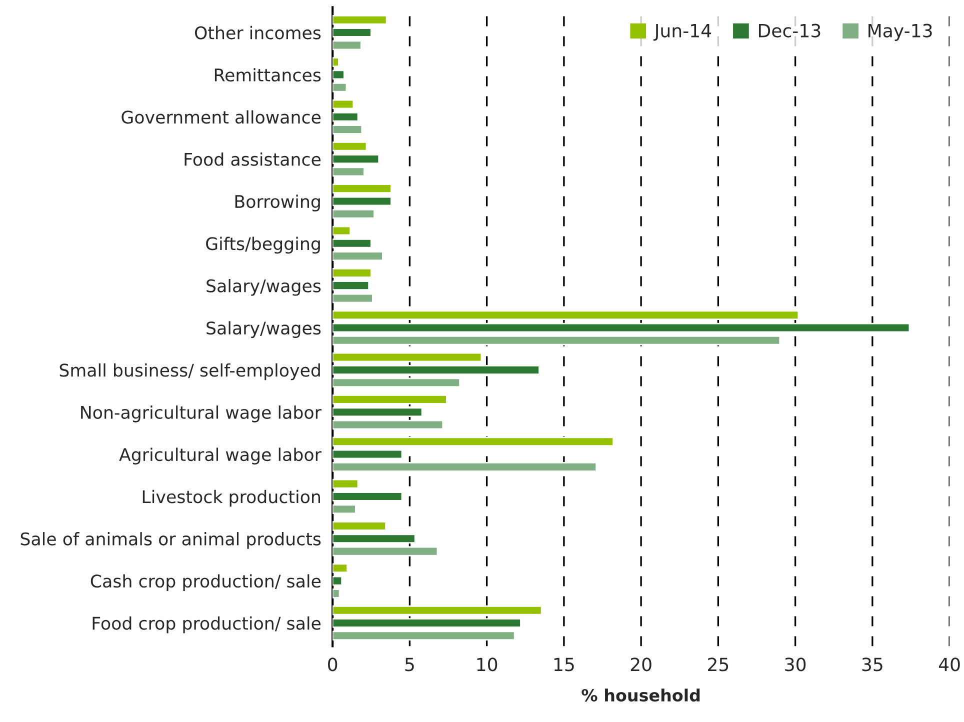 This screenshot has width=964, height=722. I want to click on y-tick-label: Remittances, so click(267, 75).